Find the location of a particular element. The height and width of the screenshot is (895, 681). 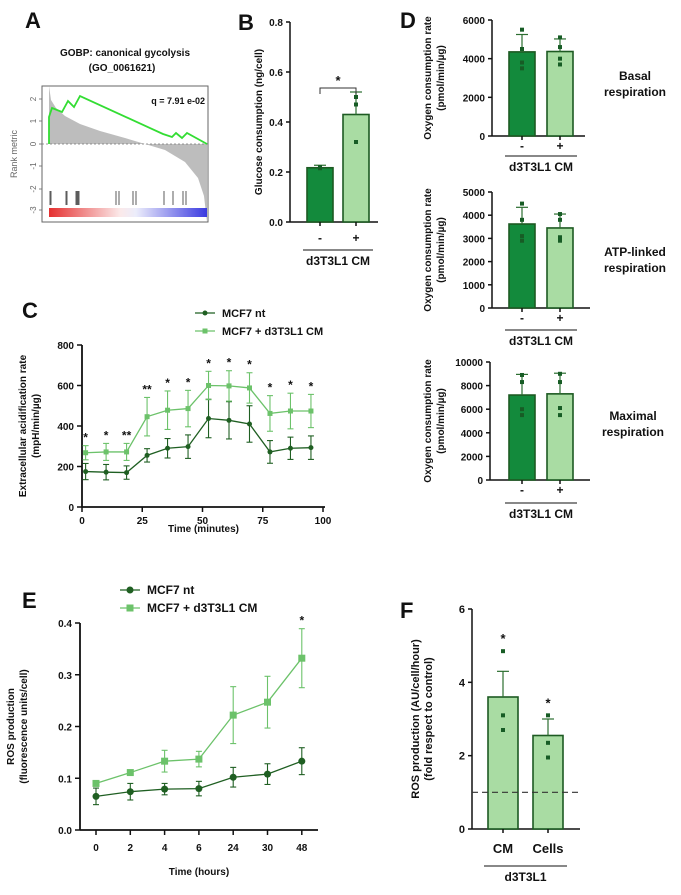

y-tick-label: 0.2 is located at coordinates (65, 728).